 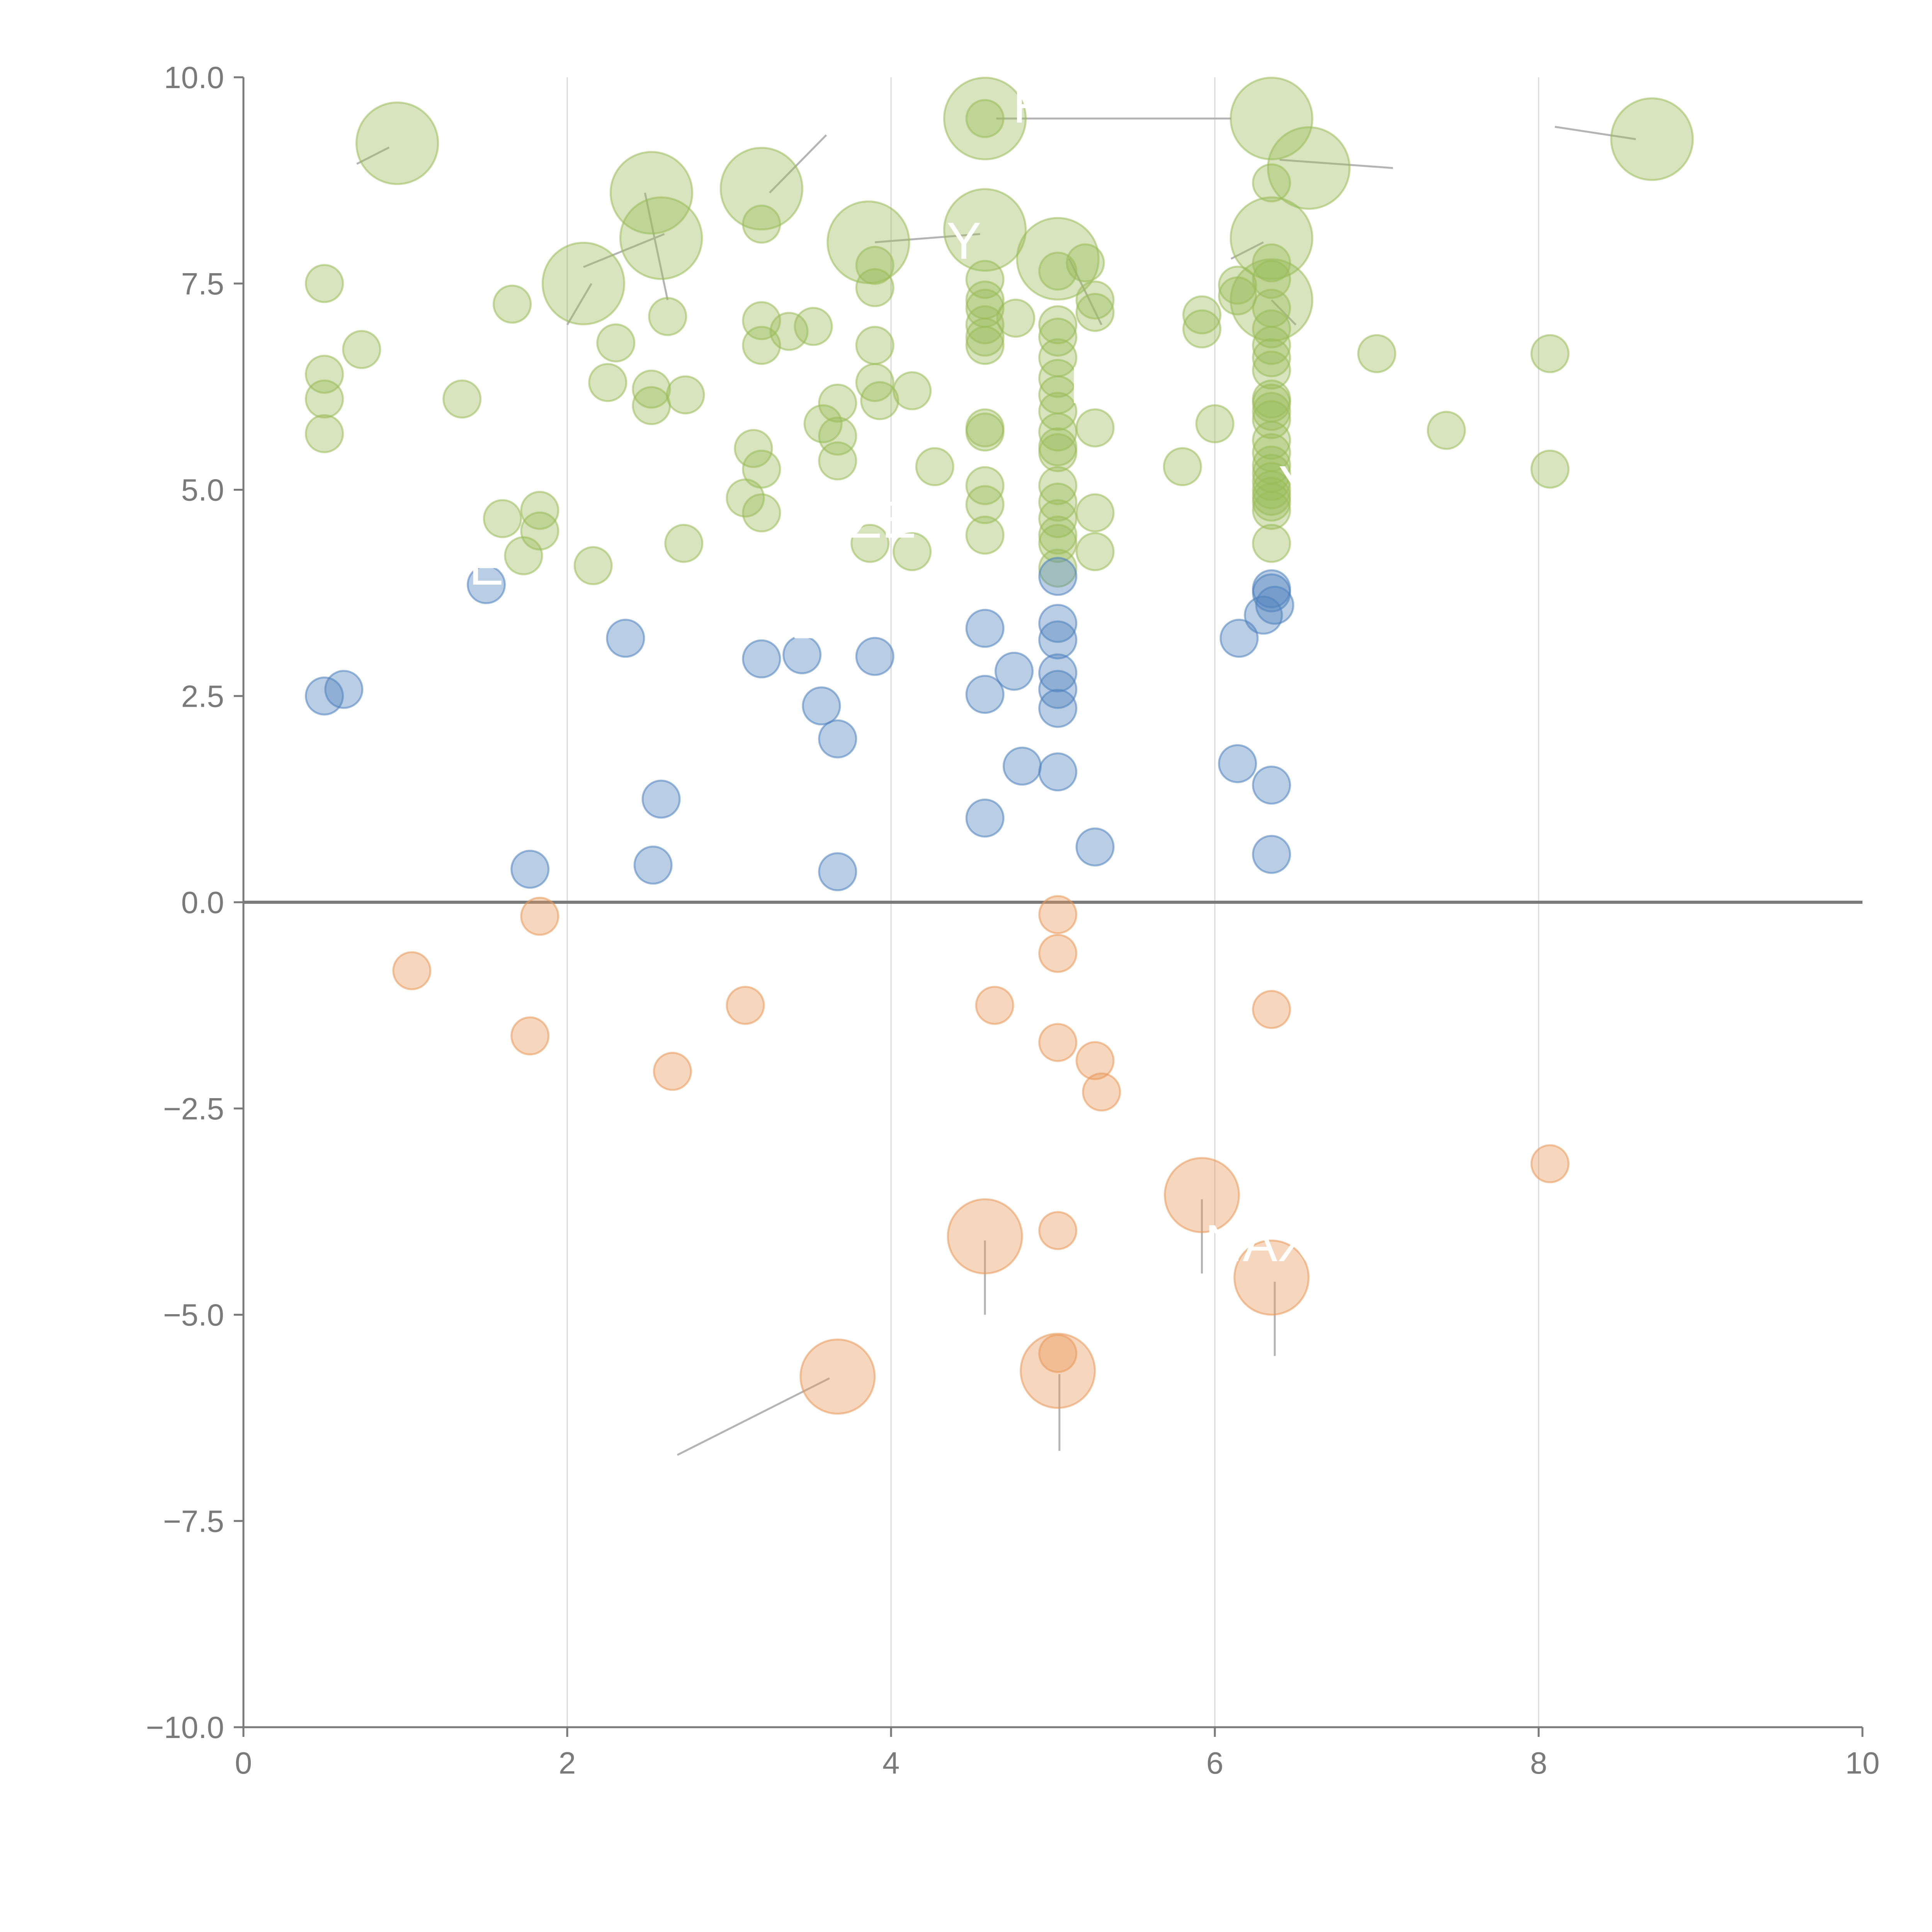 I want to click on bubble-label: F, so click(x=1028, y=104).